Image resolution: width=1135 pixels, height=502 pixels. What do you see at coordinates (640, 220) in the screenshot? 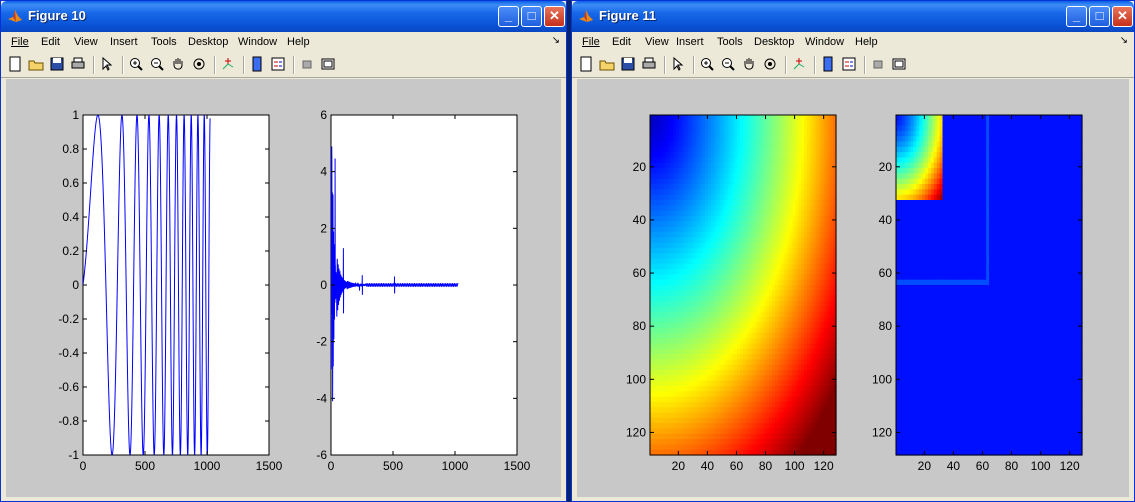
I see `y-tick-label: 40` at bounding box center [640, 220].